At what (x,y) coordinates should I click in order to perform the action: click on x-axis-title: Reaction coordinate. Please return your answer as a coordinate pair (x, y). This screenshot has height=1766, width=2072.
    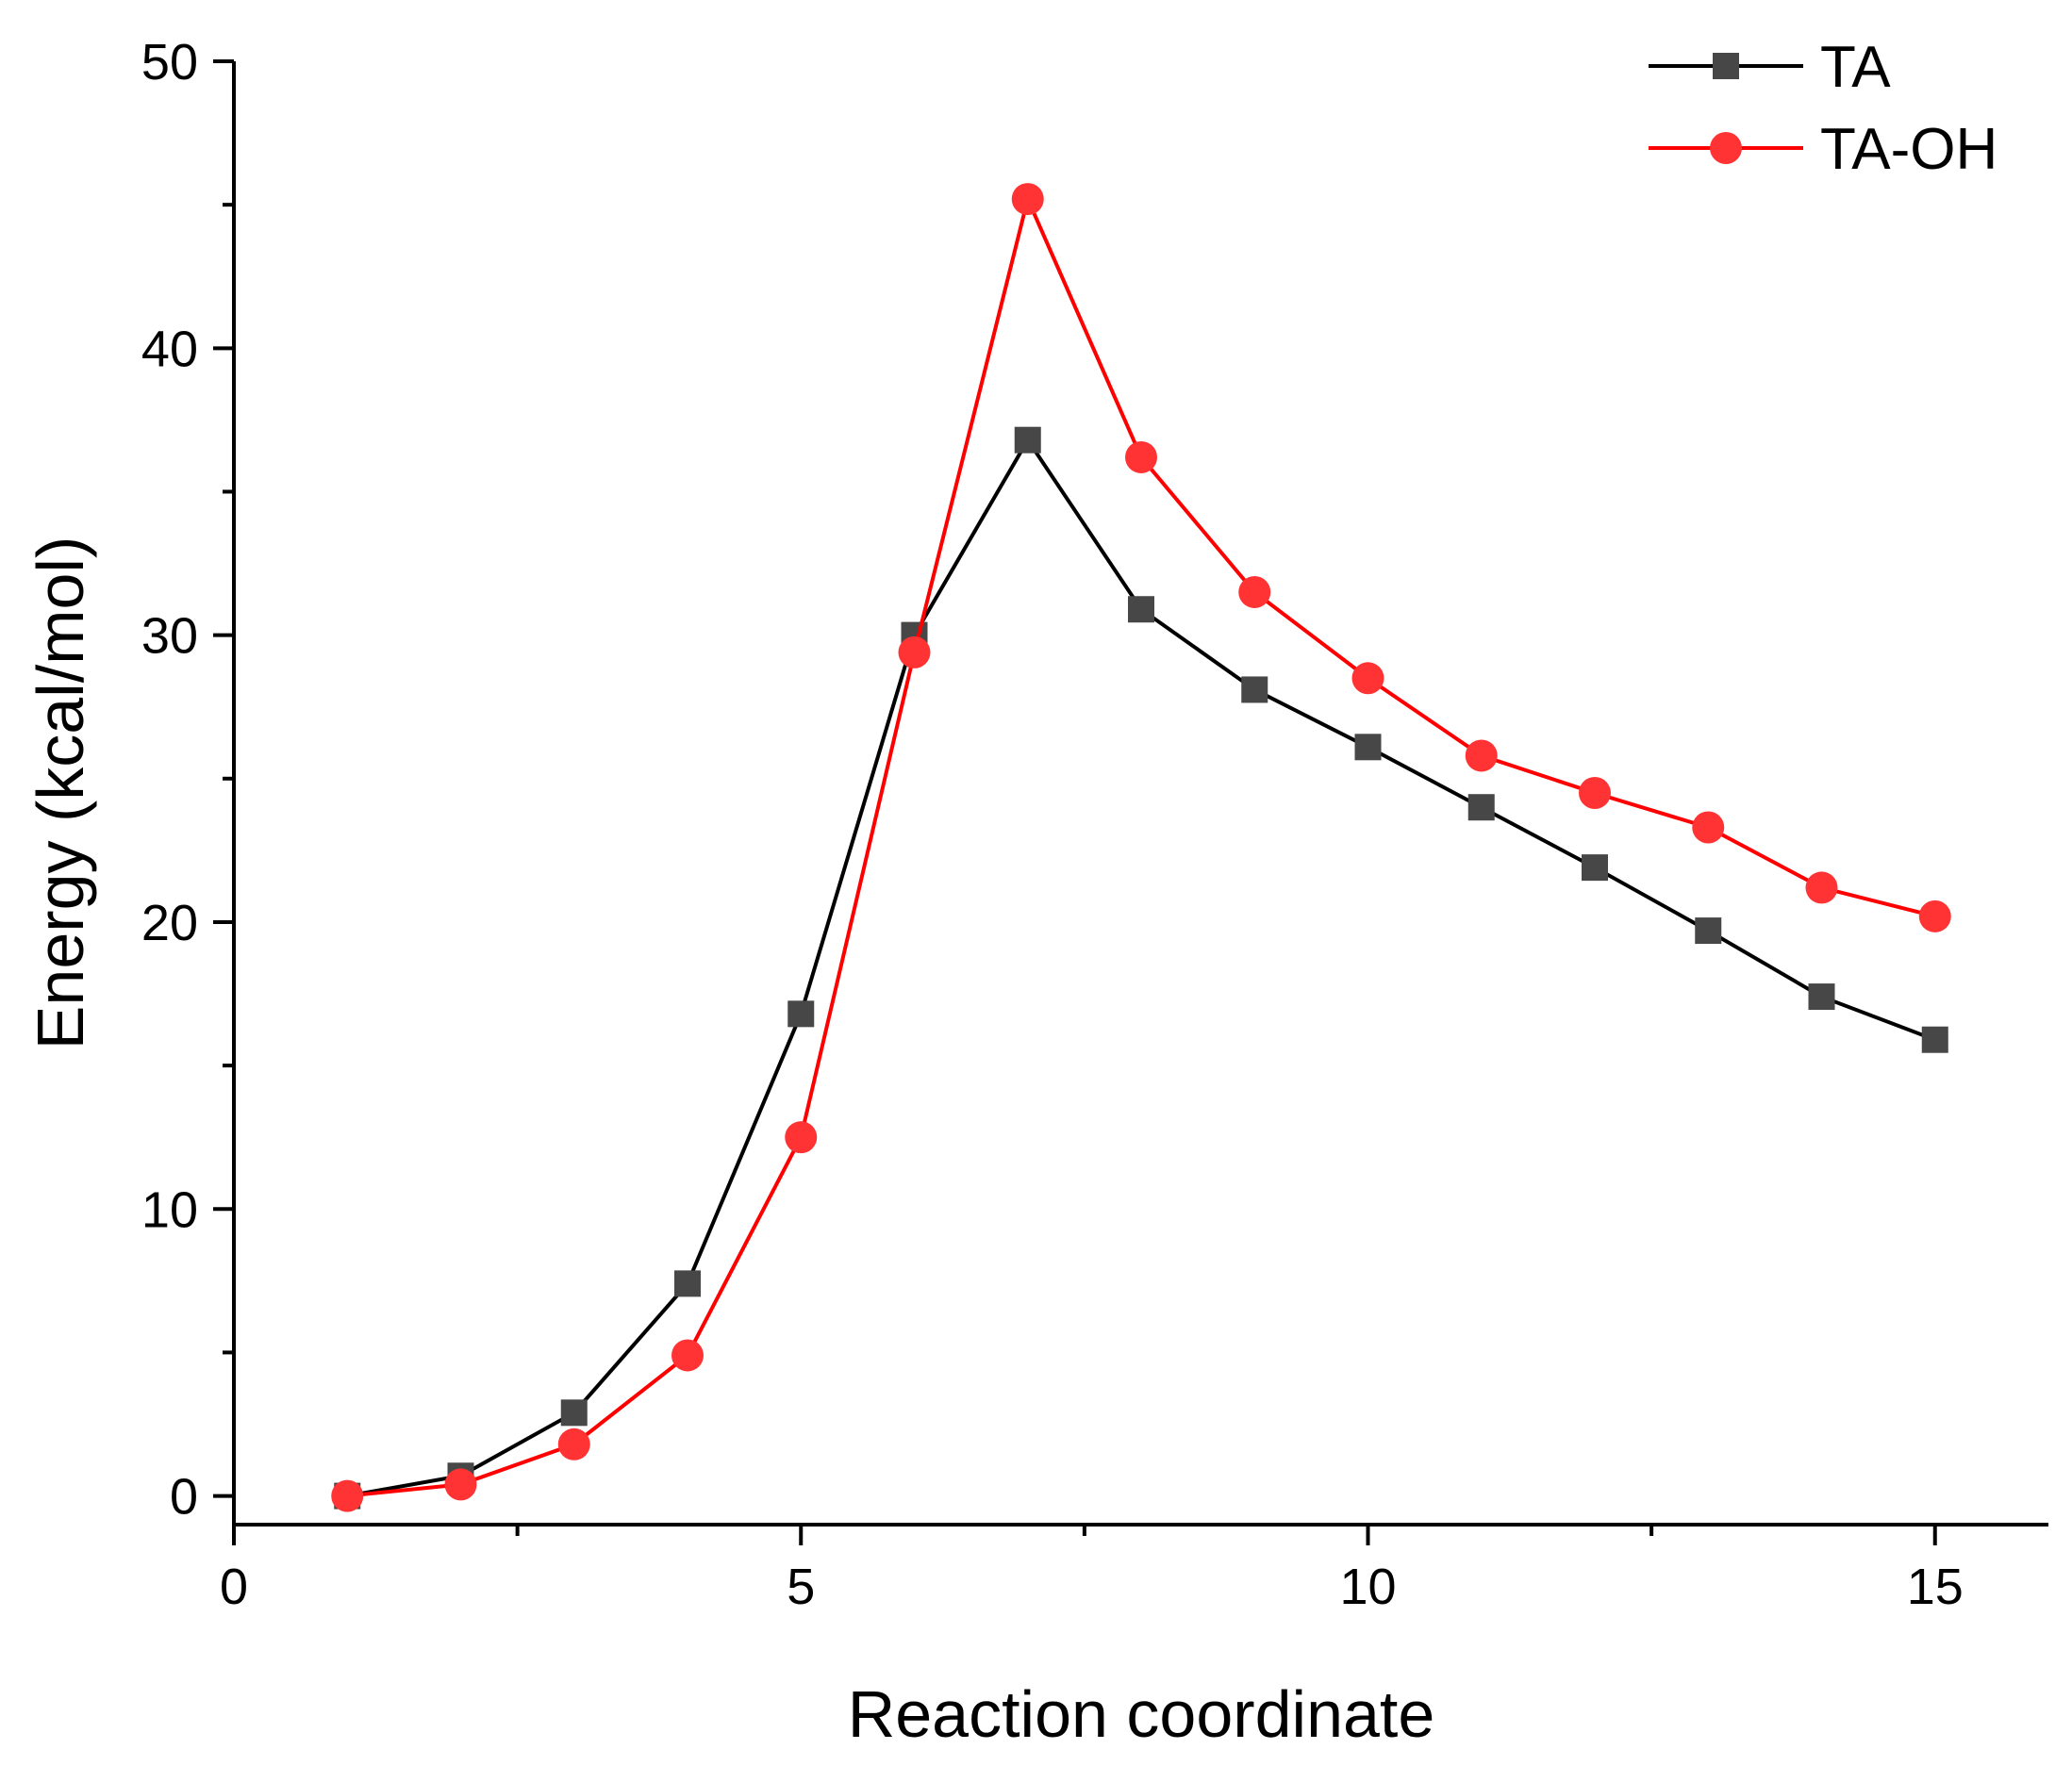
    Looking at the image, I should click on (1141, 1714).